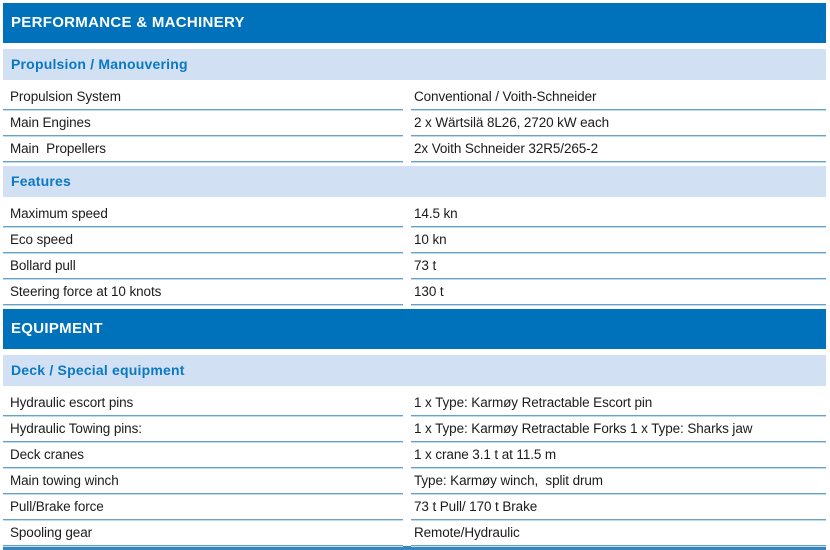 The image size is (830, 550). I want to click on row-label: Main towing winch, so click(203, 481).